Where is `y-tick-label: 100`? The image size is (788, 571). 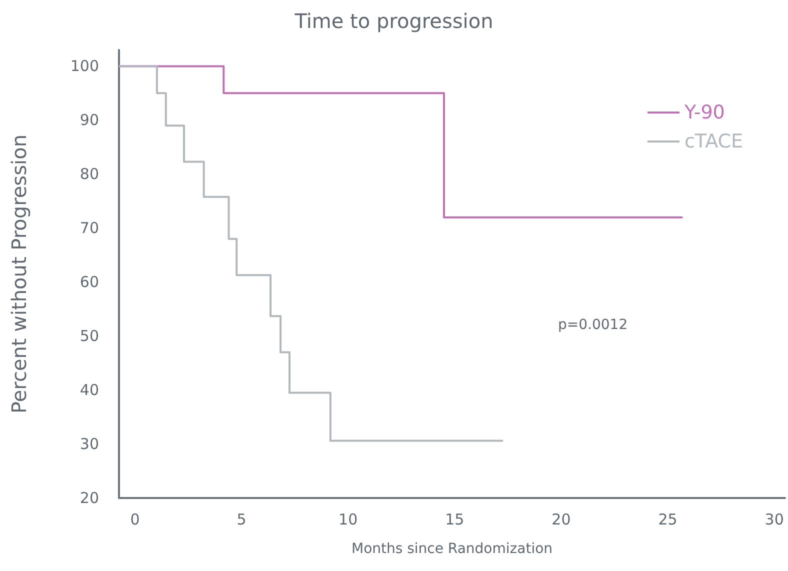
y-tick-label: 100 is located at coordinates (84, 66).